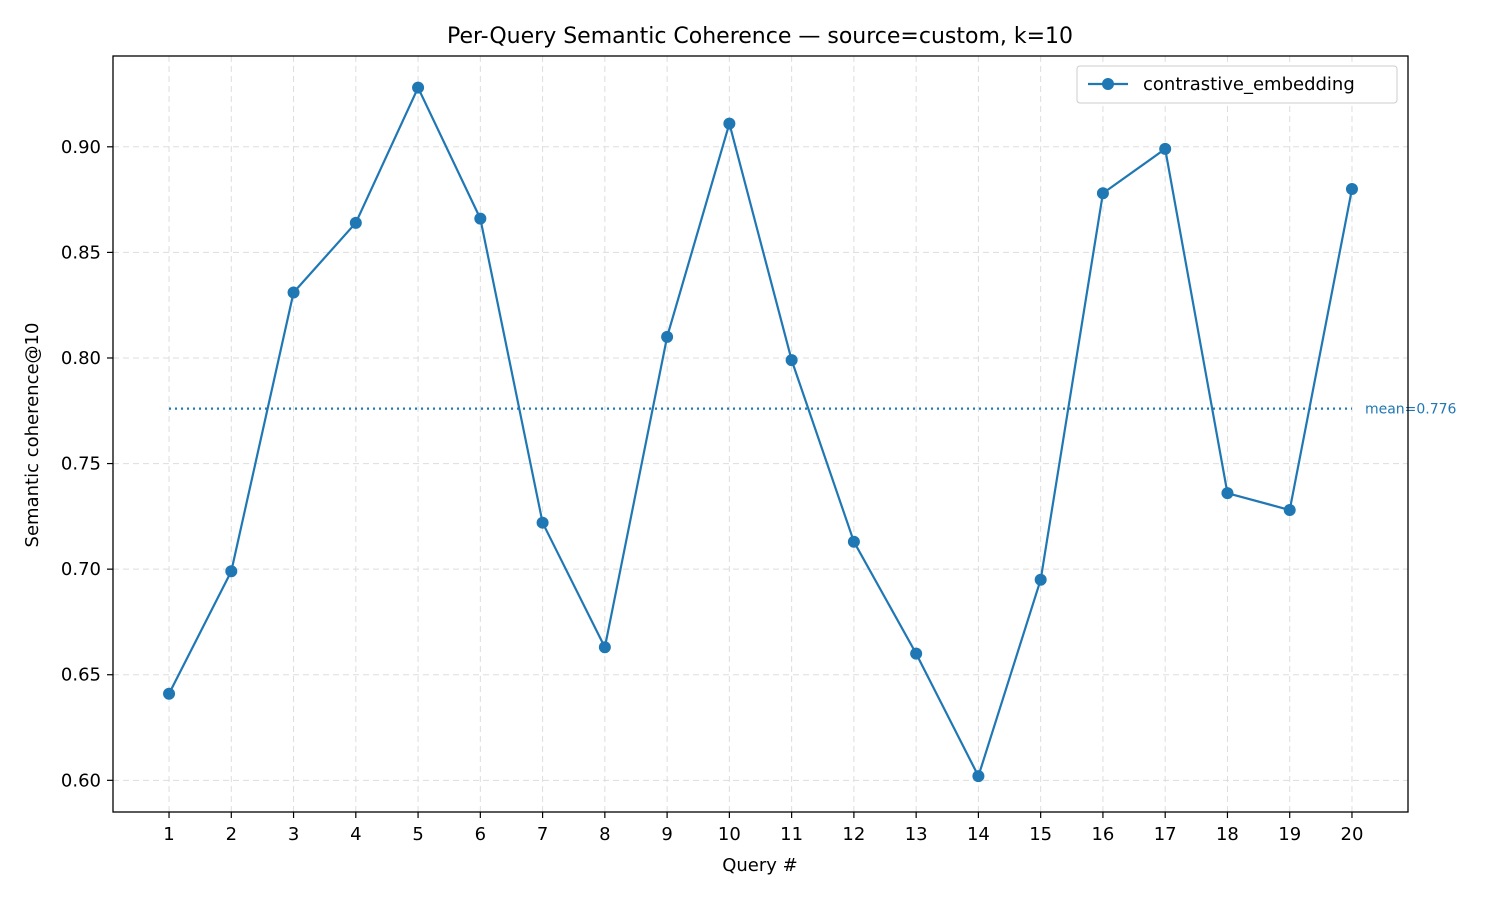  I want to click on legend: contrastive_embedding, so click(1237, 84).